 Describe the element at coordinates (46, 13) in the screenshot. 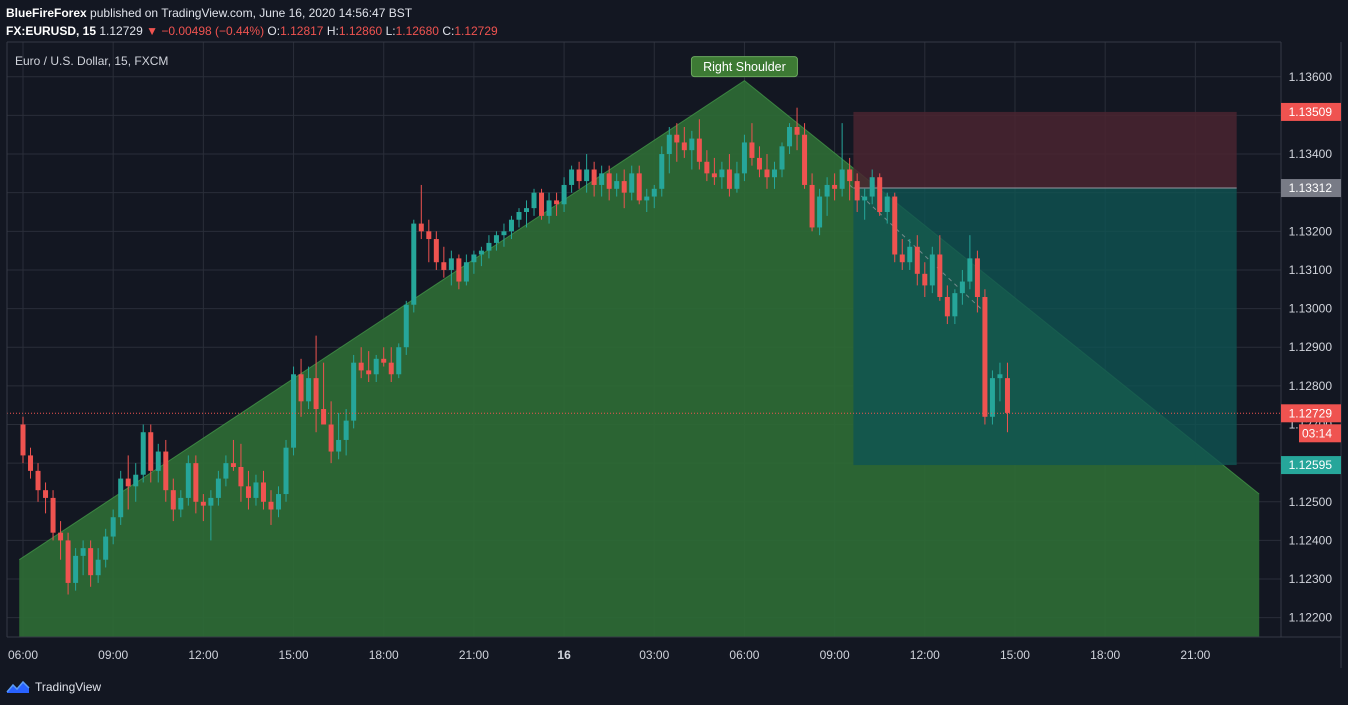

I see `author-name: BlueFireForex` at that location.